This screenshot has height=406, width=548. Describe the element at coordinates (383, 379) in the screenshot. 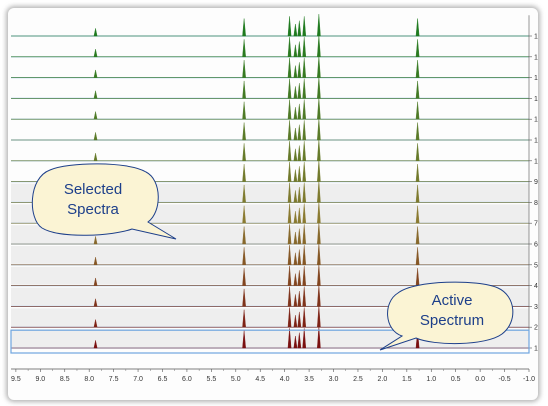

I see `axis-tick-label: 2.0` at that location.